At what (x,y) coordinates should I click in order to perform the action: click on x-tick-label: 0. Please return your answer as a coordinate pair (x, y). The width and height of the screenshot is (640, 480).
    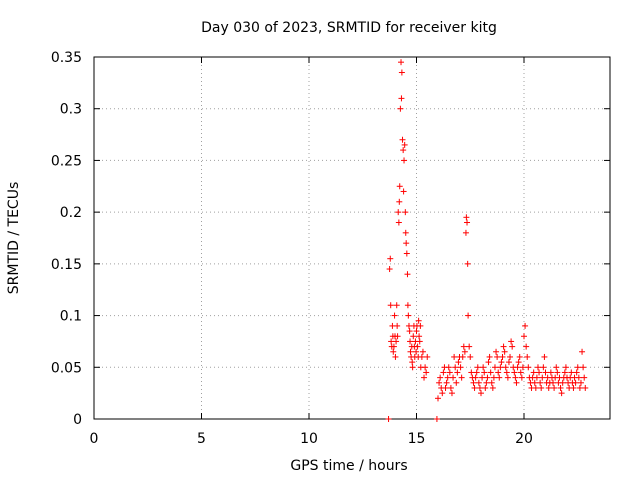
    Looking at the image, I should click on (94, 439).